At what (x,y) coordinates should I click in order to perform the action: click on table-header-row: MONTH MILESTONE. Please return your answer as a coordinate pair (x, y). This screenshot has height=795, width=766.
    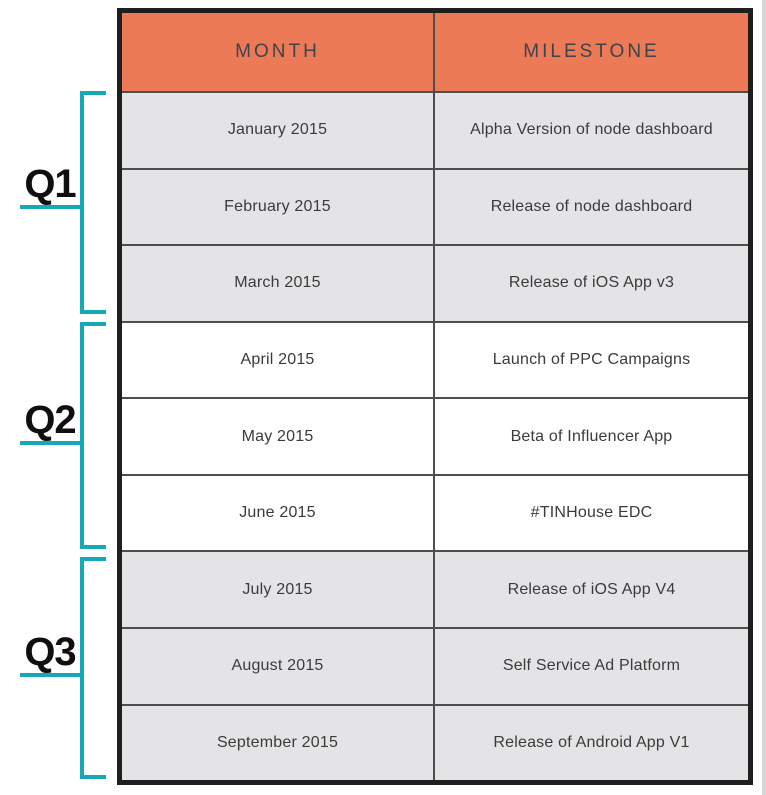
    Looking at the image, I should click on (435, 52).